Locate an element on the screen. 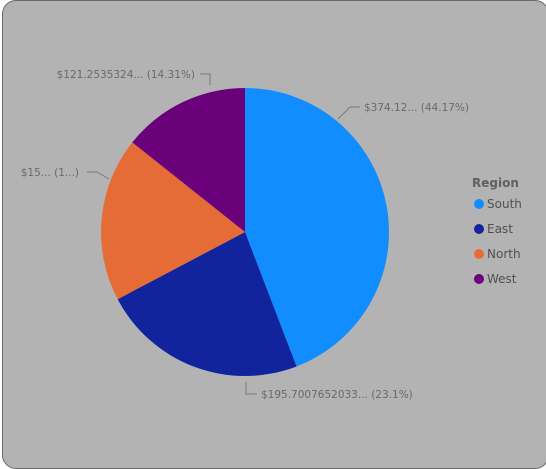 This screenshot has width=546, height=469. leader-line-north is located at coordinates (98, 175).